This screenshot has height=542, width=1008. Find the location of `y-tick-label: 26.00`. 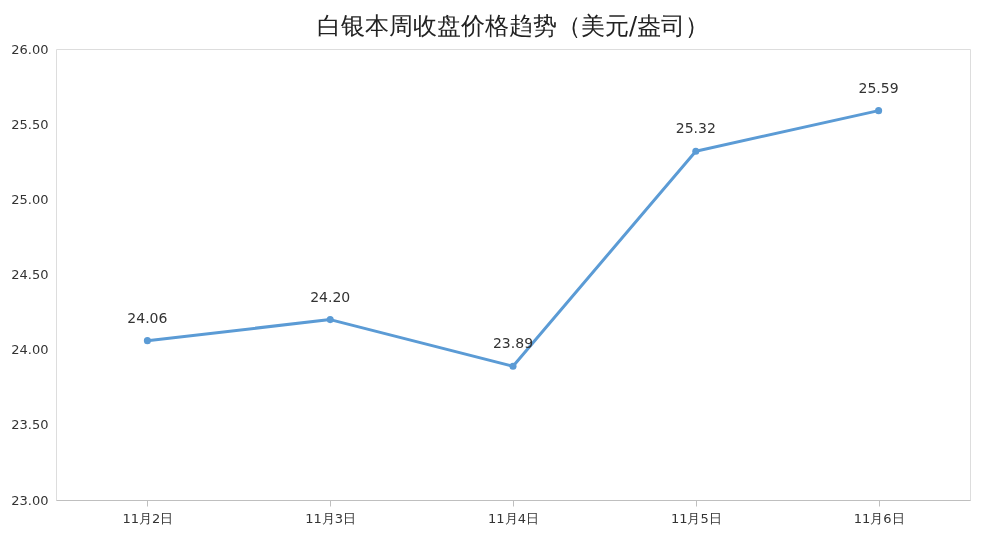

y-tick-label: 26.00 is located at coordinates (30, 49).